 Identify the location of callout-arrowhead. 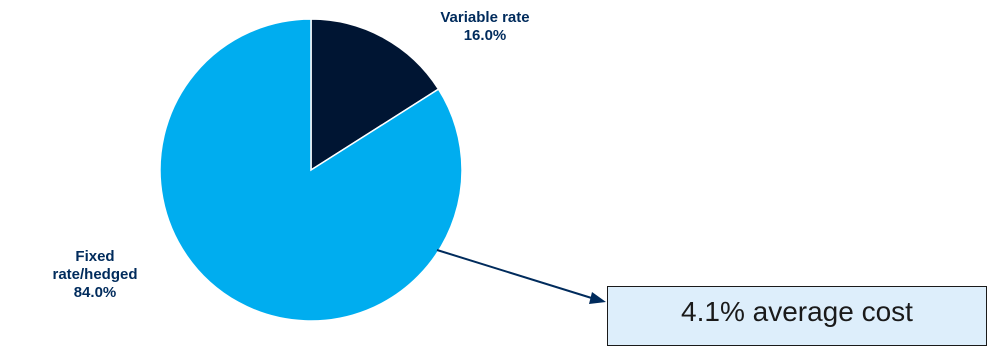
(597, 298).